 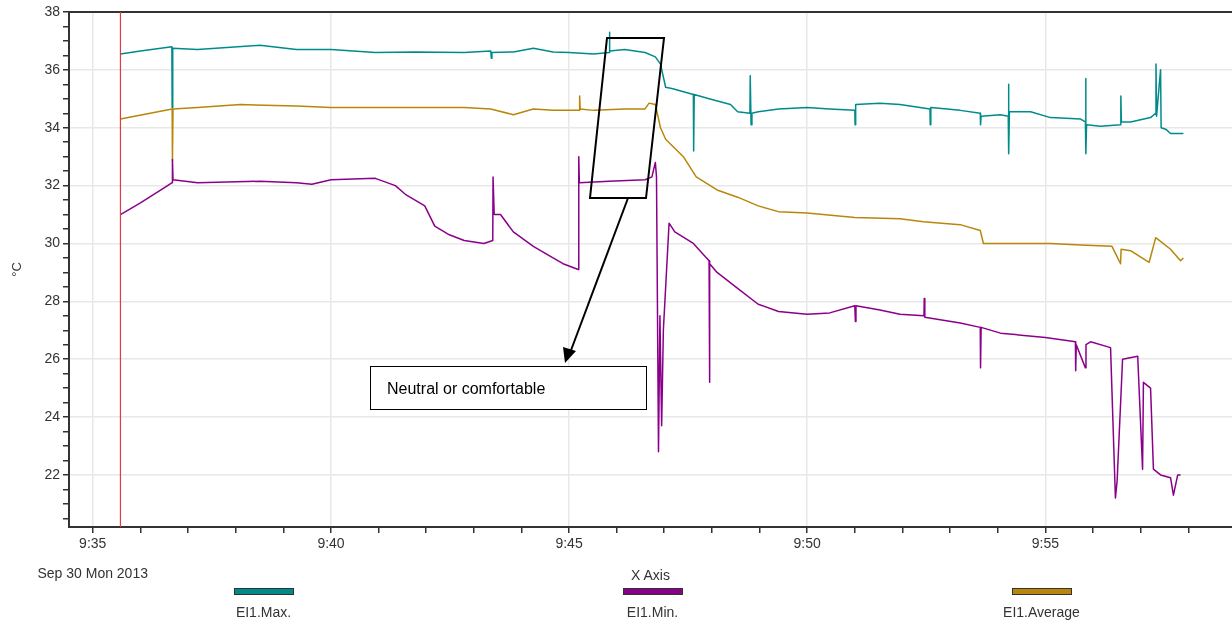 What do you see at coordinates (52, 68) in the screenshot?
I see `y-tick-label: 36` at bounding box center [52, 68].